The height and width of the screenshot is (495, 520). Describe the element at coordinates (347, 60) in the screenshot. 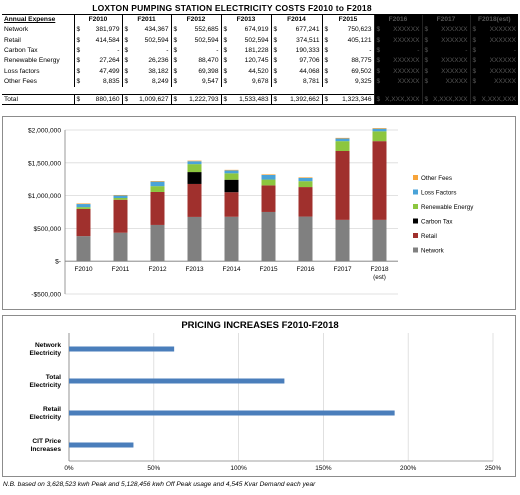

I see `table-cell: $88,775` at that location.